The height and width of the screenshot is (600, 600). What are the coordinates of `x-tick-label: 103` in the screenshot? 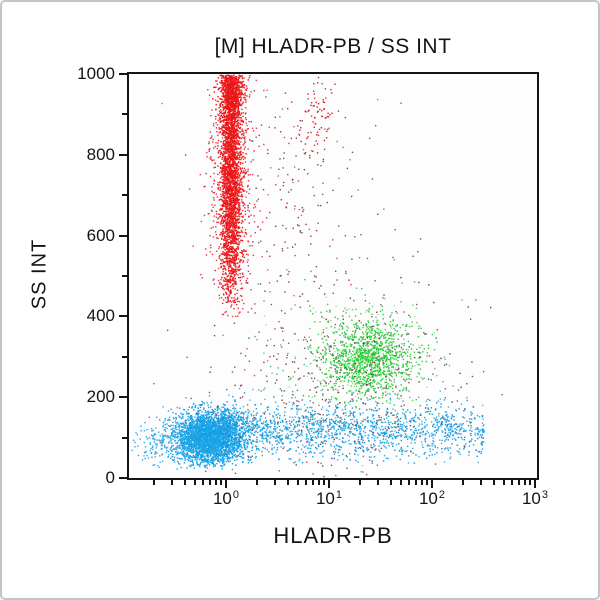 It's located at (535, 498).